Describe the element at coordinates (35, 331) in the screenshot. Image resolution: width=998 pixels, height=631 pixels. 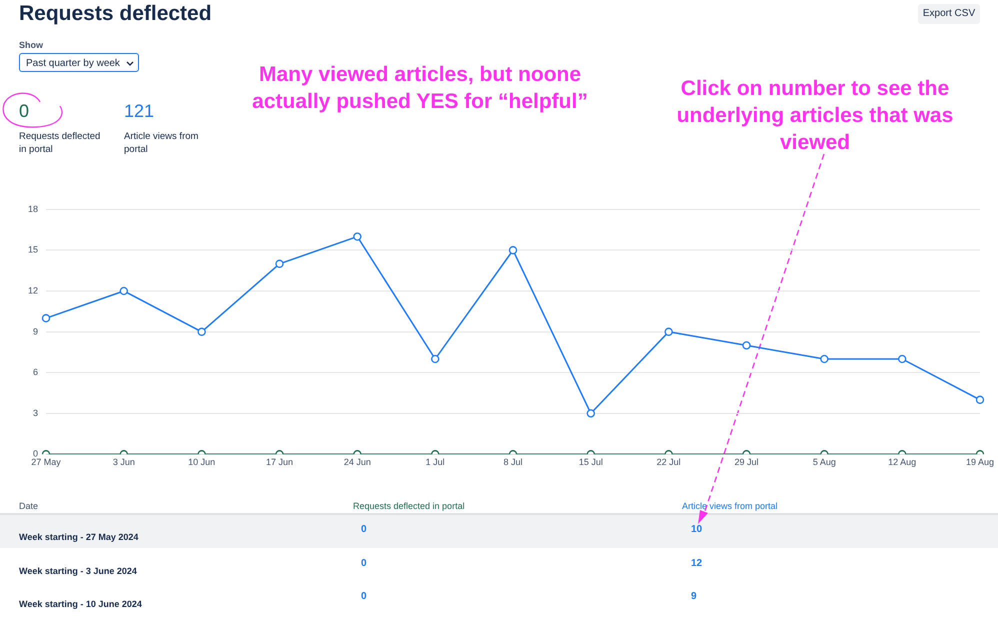
I see `y-tick-label: 9` at that location.